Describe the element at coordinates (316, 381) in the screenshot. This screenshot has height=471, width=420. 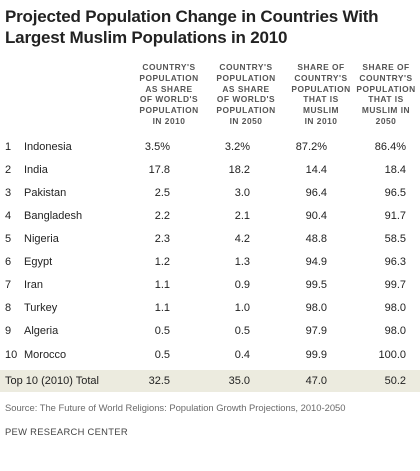
I see `total-value: 47.0` at that location.